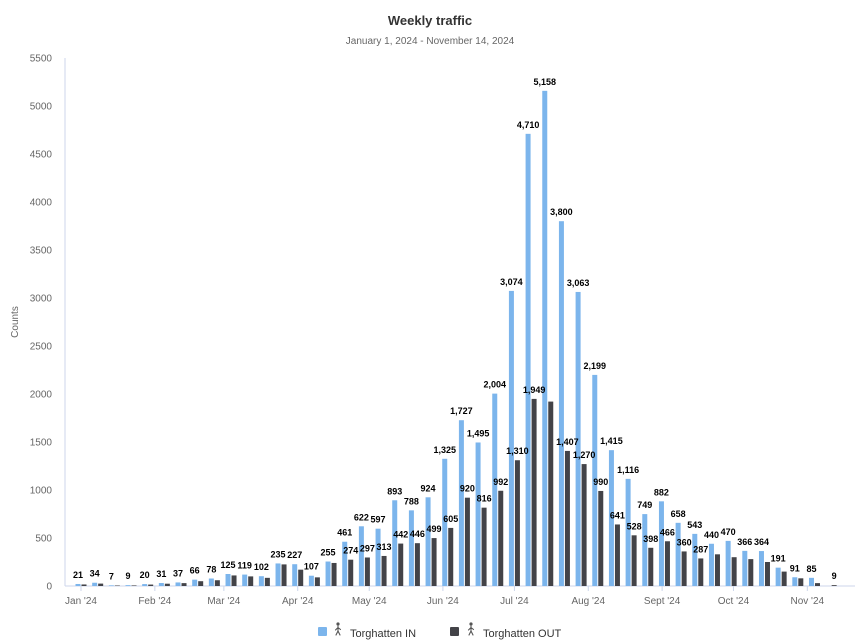 The image size is (861, 641). I want to click on x-tick-label: Jan '24, so click(81, 601).